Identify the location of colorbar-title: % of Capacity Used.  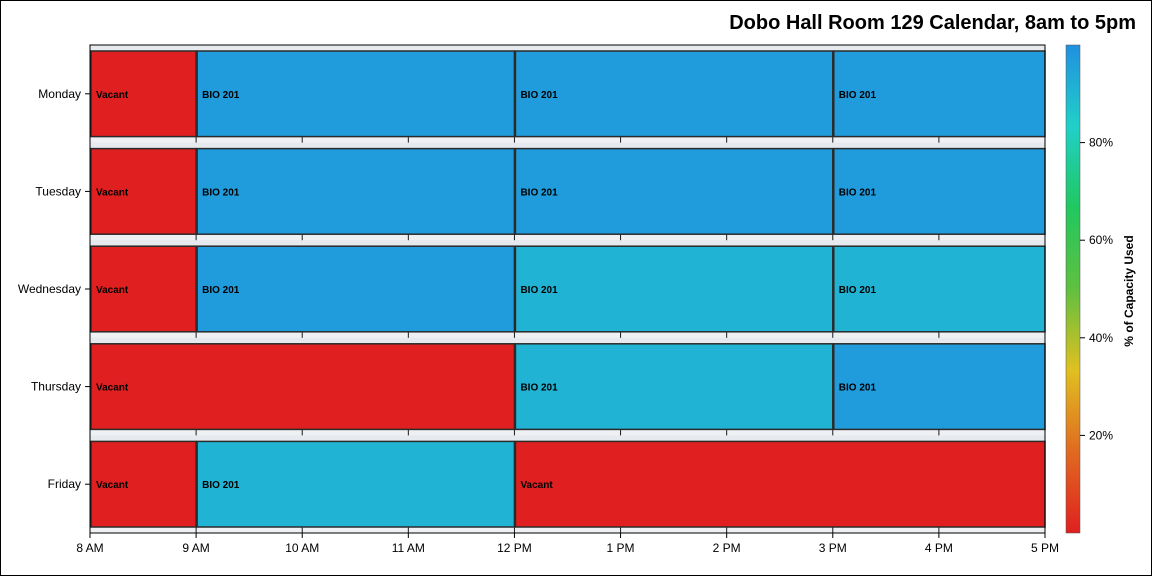
(1129, 290).